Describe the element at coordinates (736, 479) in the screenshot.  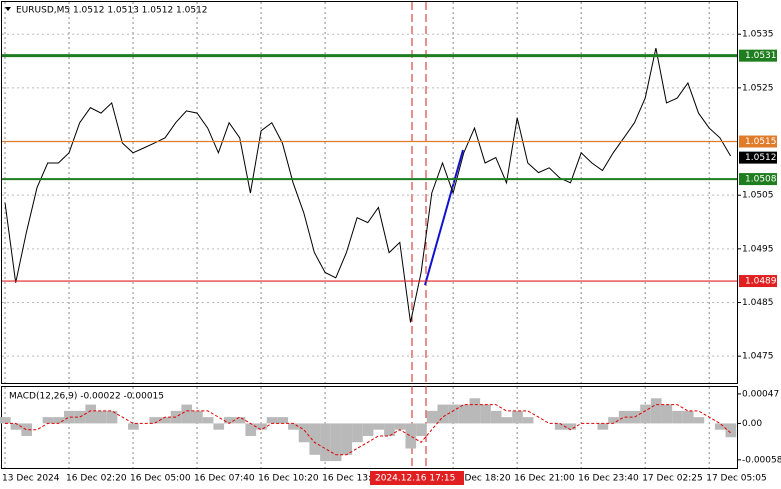
I see `x-tick-label: 17 Dec 05:05` at that location.